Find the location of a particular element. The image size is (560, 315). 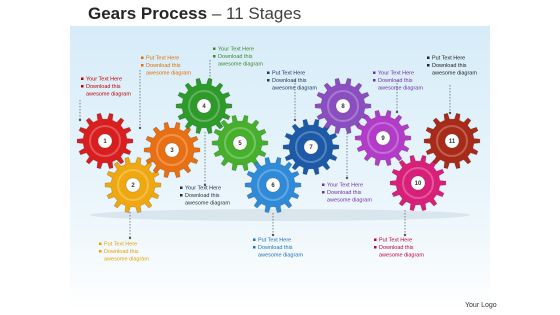

gear-number: 8 is located at coordinates (343, 107).